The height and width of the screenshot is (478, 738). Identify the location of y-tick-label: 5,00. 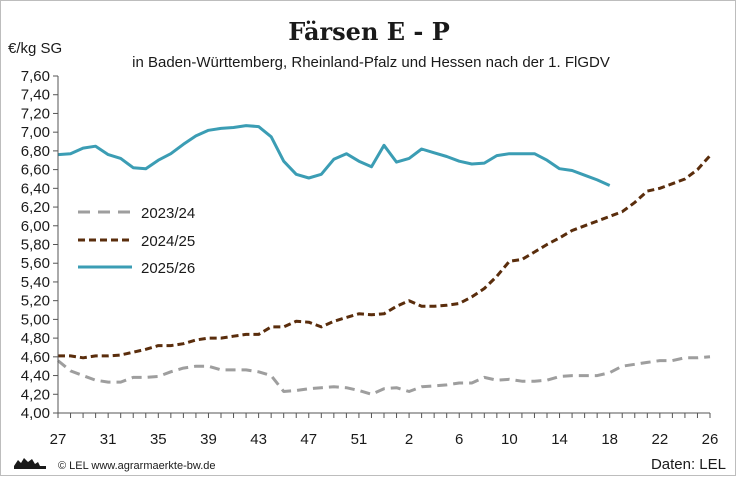
(35, 319).